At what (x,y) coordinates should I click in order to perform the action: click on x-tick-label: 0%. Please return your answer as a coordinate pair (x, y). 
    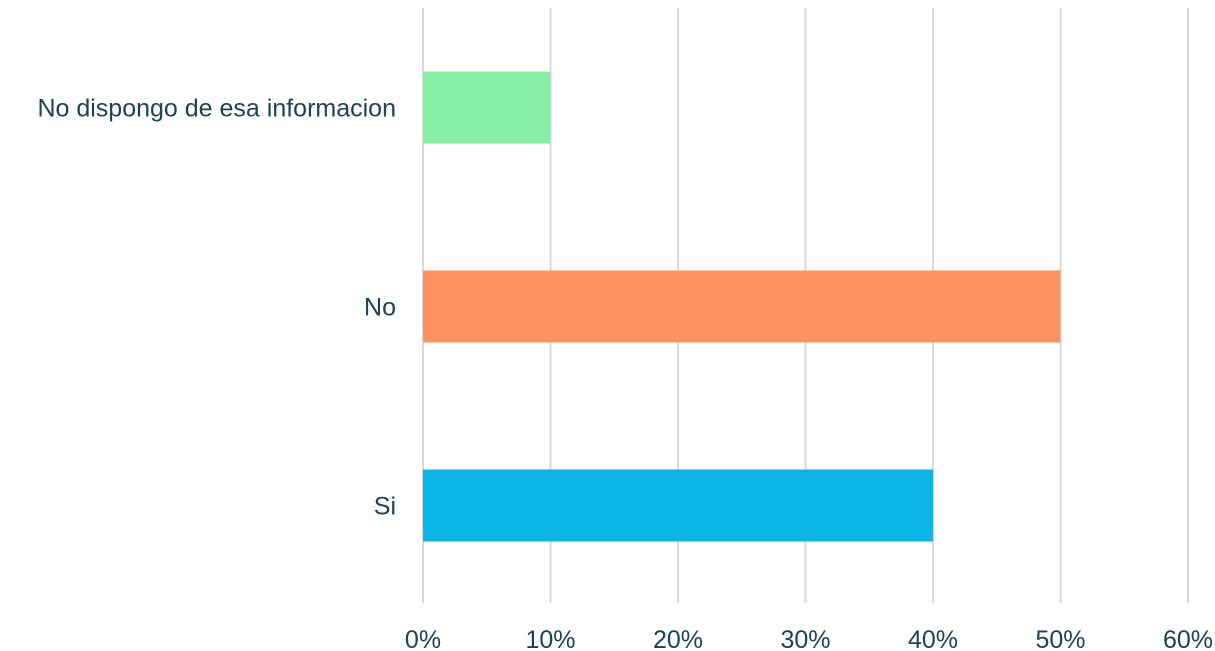
    Looking at the image, I should click on (423, 638).